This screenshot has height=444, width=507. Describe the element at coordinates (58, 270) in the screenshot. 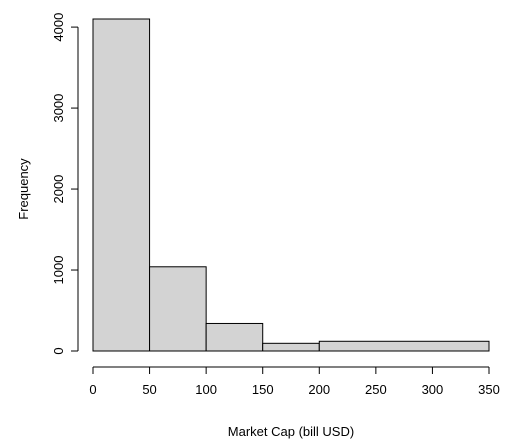

I see `y-tick-label: 1000` at that location.